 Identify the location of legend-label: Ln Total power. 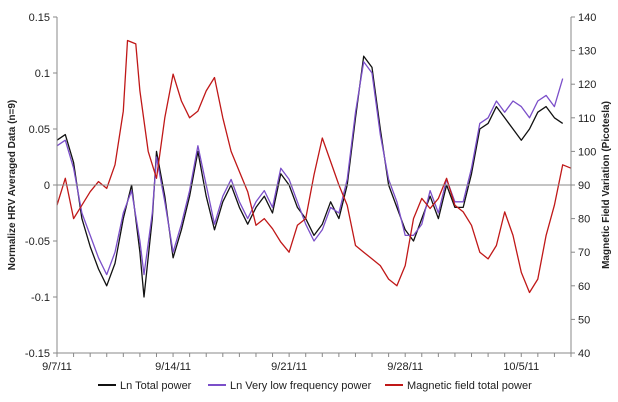
(156, 386).